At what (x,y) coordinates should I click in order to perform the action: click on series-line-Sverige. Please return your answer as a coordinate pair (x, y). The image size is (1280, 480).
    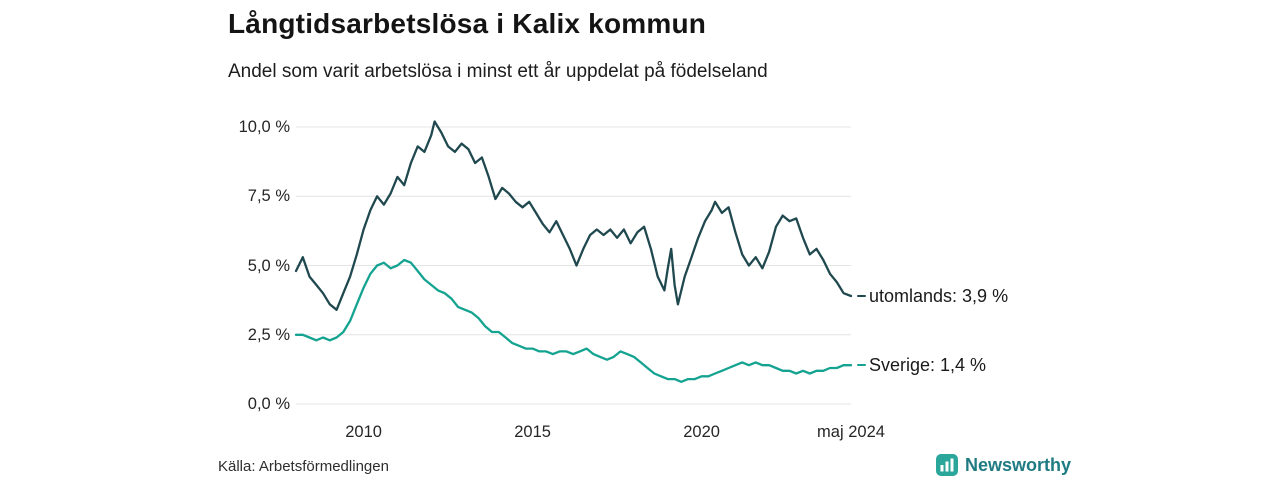
    Looking at the image, I should click on (573, 320).